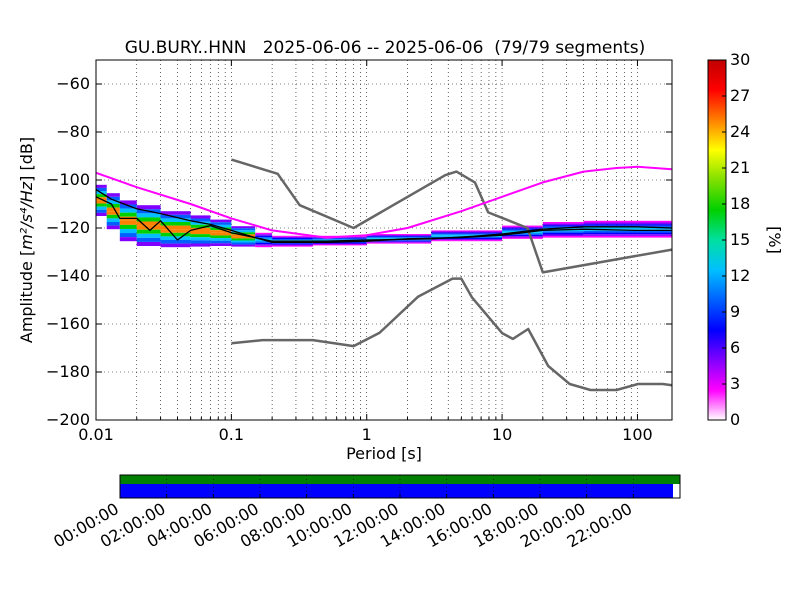  Describe the element at coordinates (740, 203) in the screenshot. I see `colorbar-tick-label: 18` at that location.